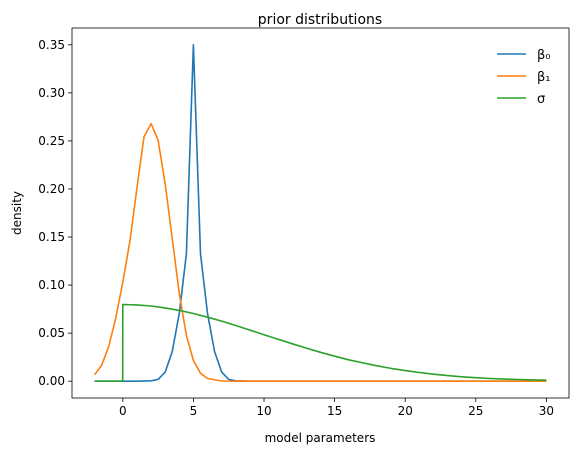 Image resolution: width=576 pixels, height=455 pixels. What do you see at coordinates (51, 237) in the screenshot?
I see `y-tick-label: 0.15` at bounding box center [51, 237].